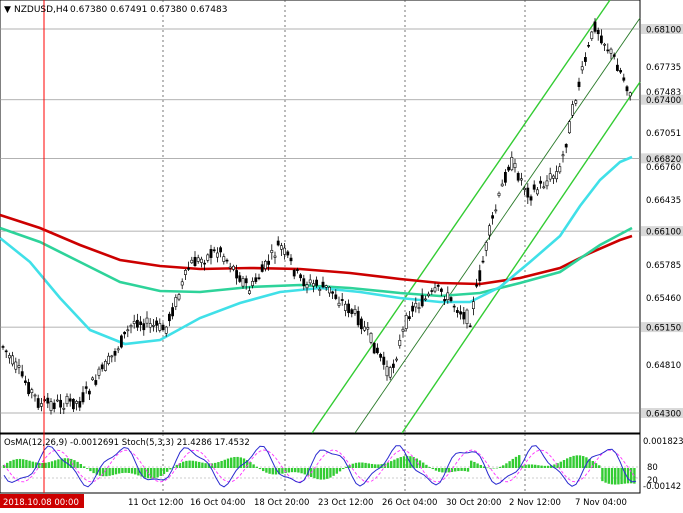 This screenshot has width=683, height=513. Describe the element at coordinates (7, 10) in the screenshot. I see `symbol-dropdown-icon: ▼` at that location.